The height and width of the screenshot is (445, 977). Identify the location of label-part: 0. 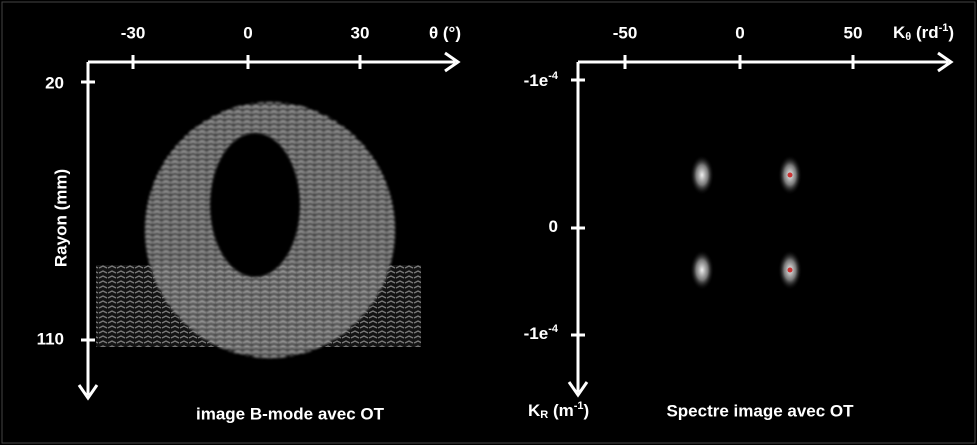
(553, 226).